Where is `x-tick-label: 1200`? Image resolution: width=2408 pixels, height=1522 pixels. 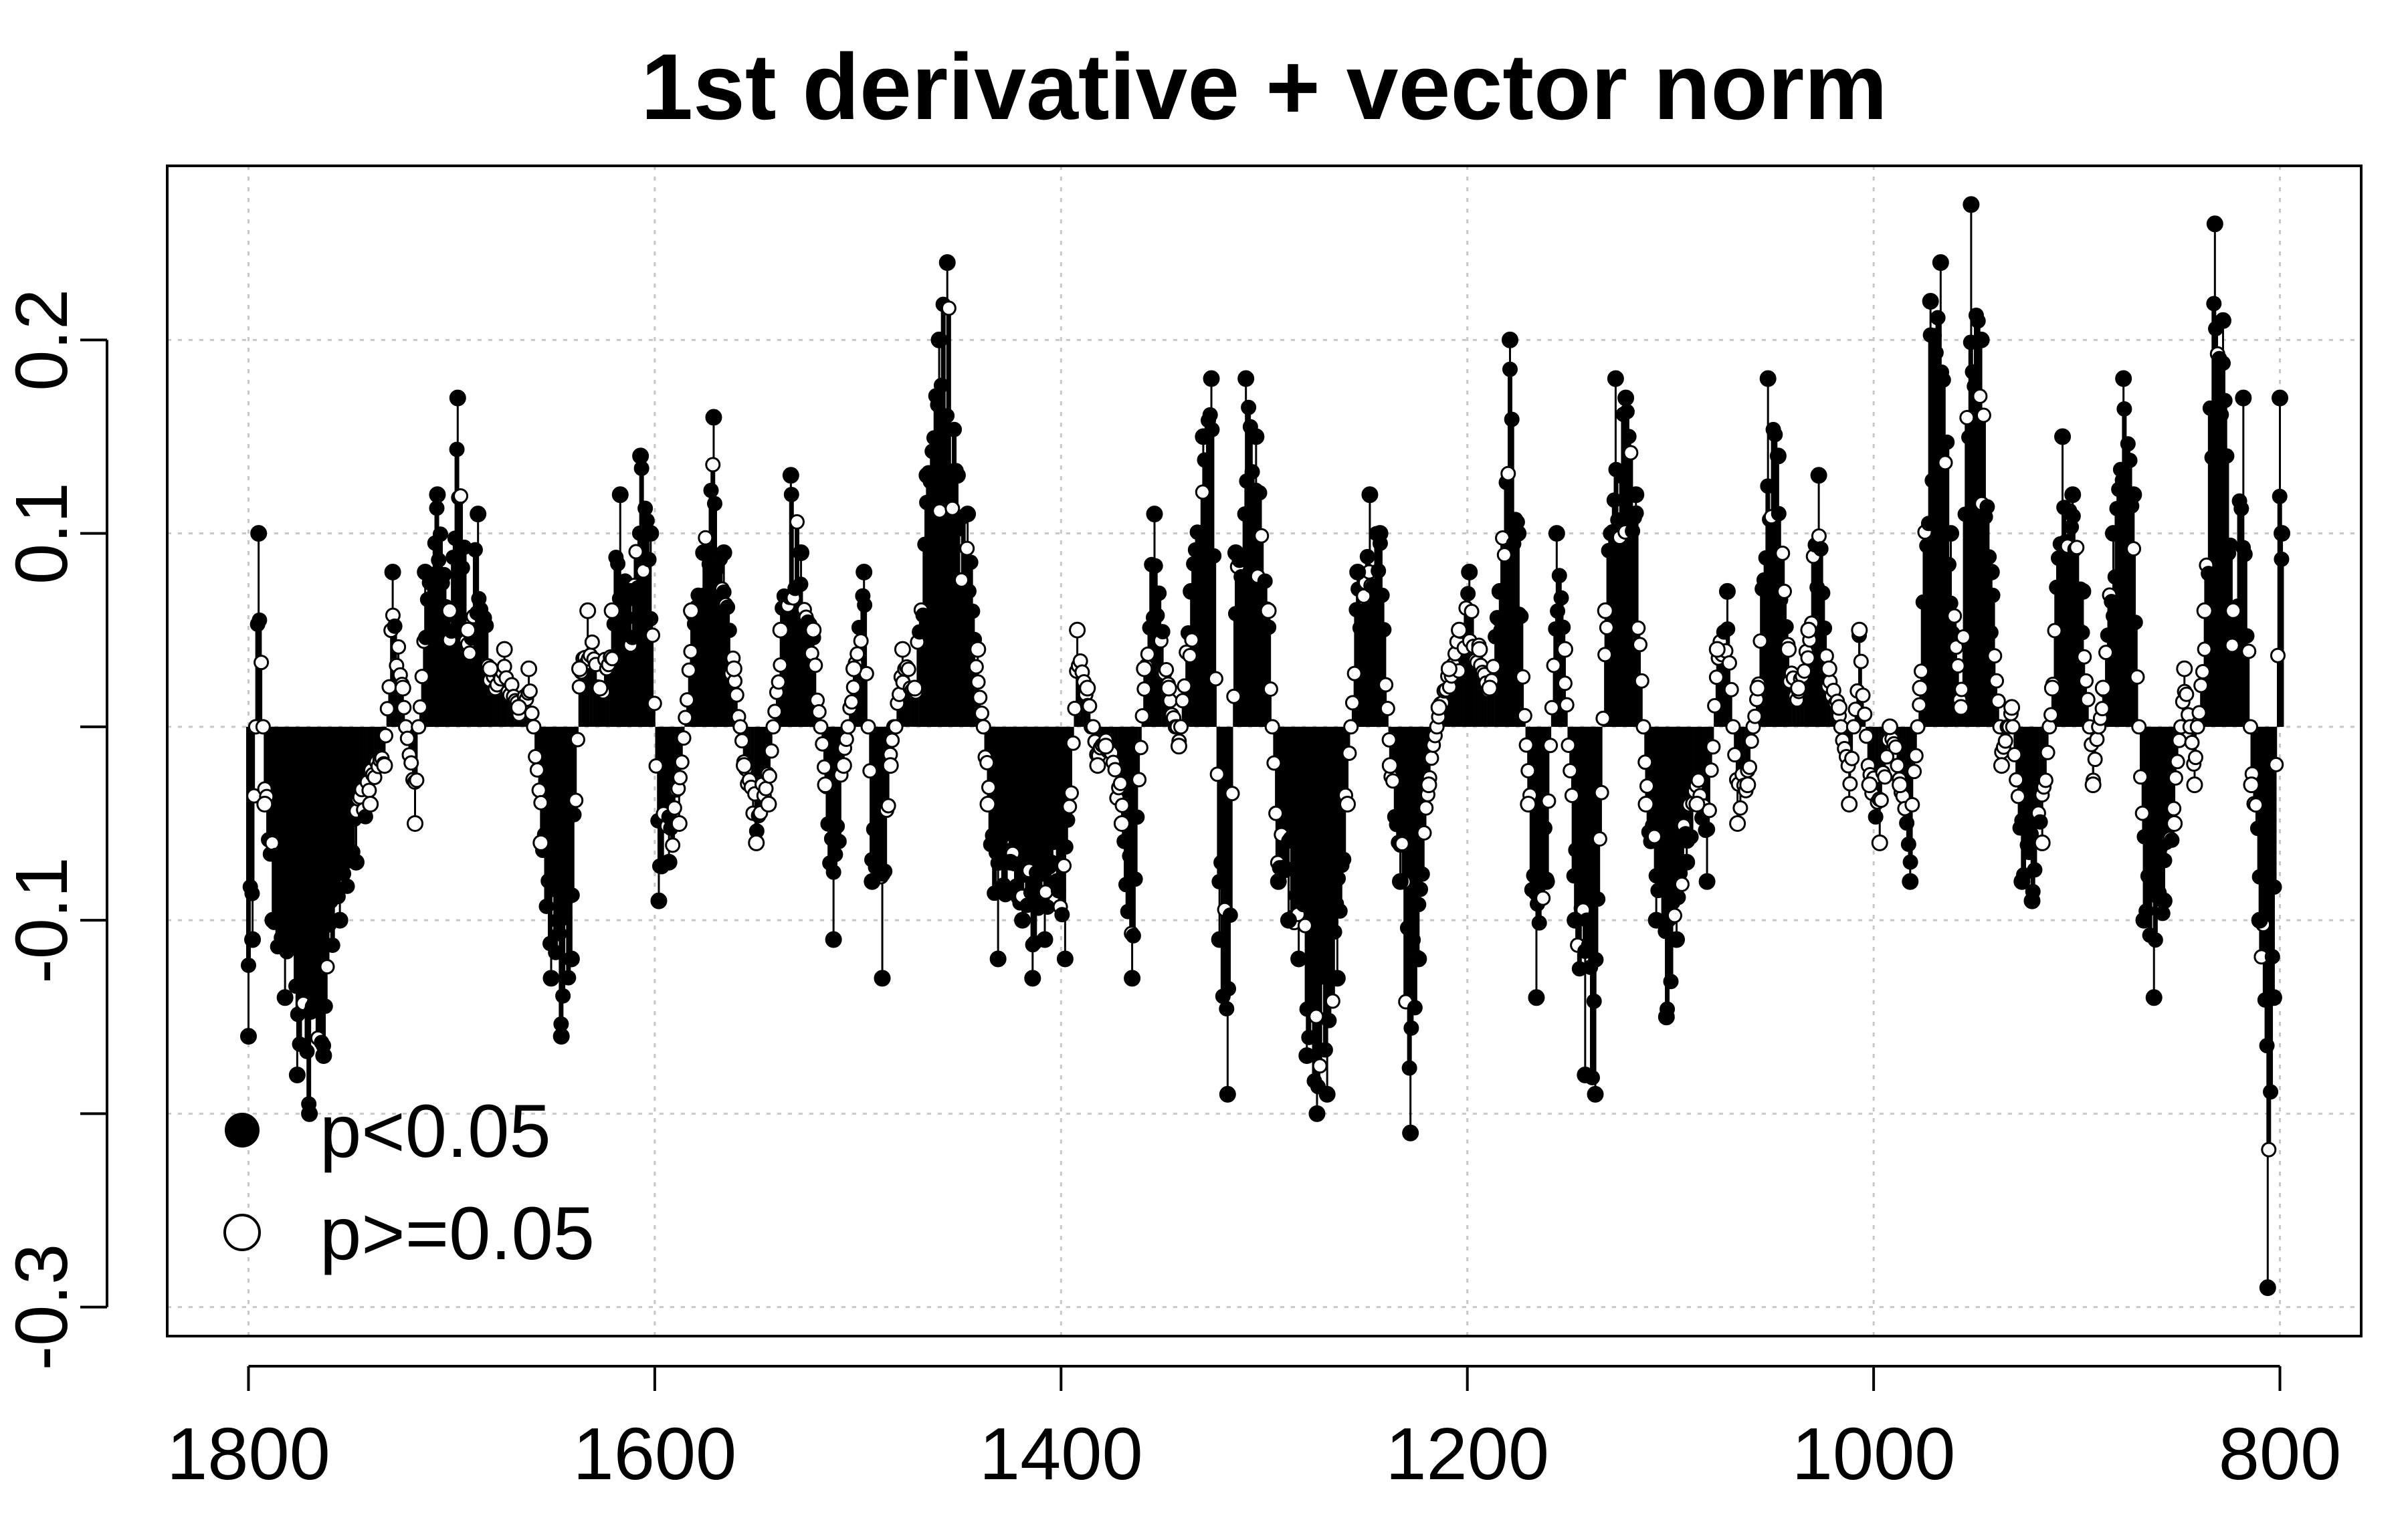 x-tick-label: 1200 is located at coordinates (1467, 1454).